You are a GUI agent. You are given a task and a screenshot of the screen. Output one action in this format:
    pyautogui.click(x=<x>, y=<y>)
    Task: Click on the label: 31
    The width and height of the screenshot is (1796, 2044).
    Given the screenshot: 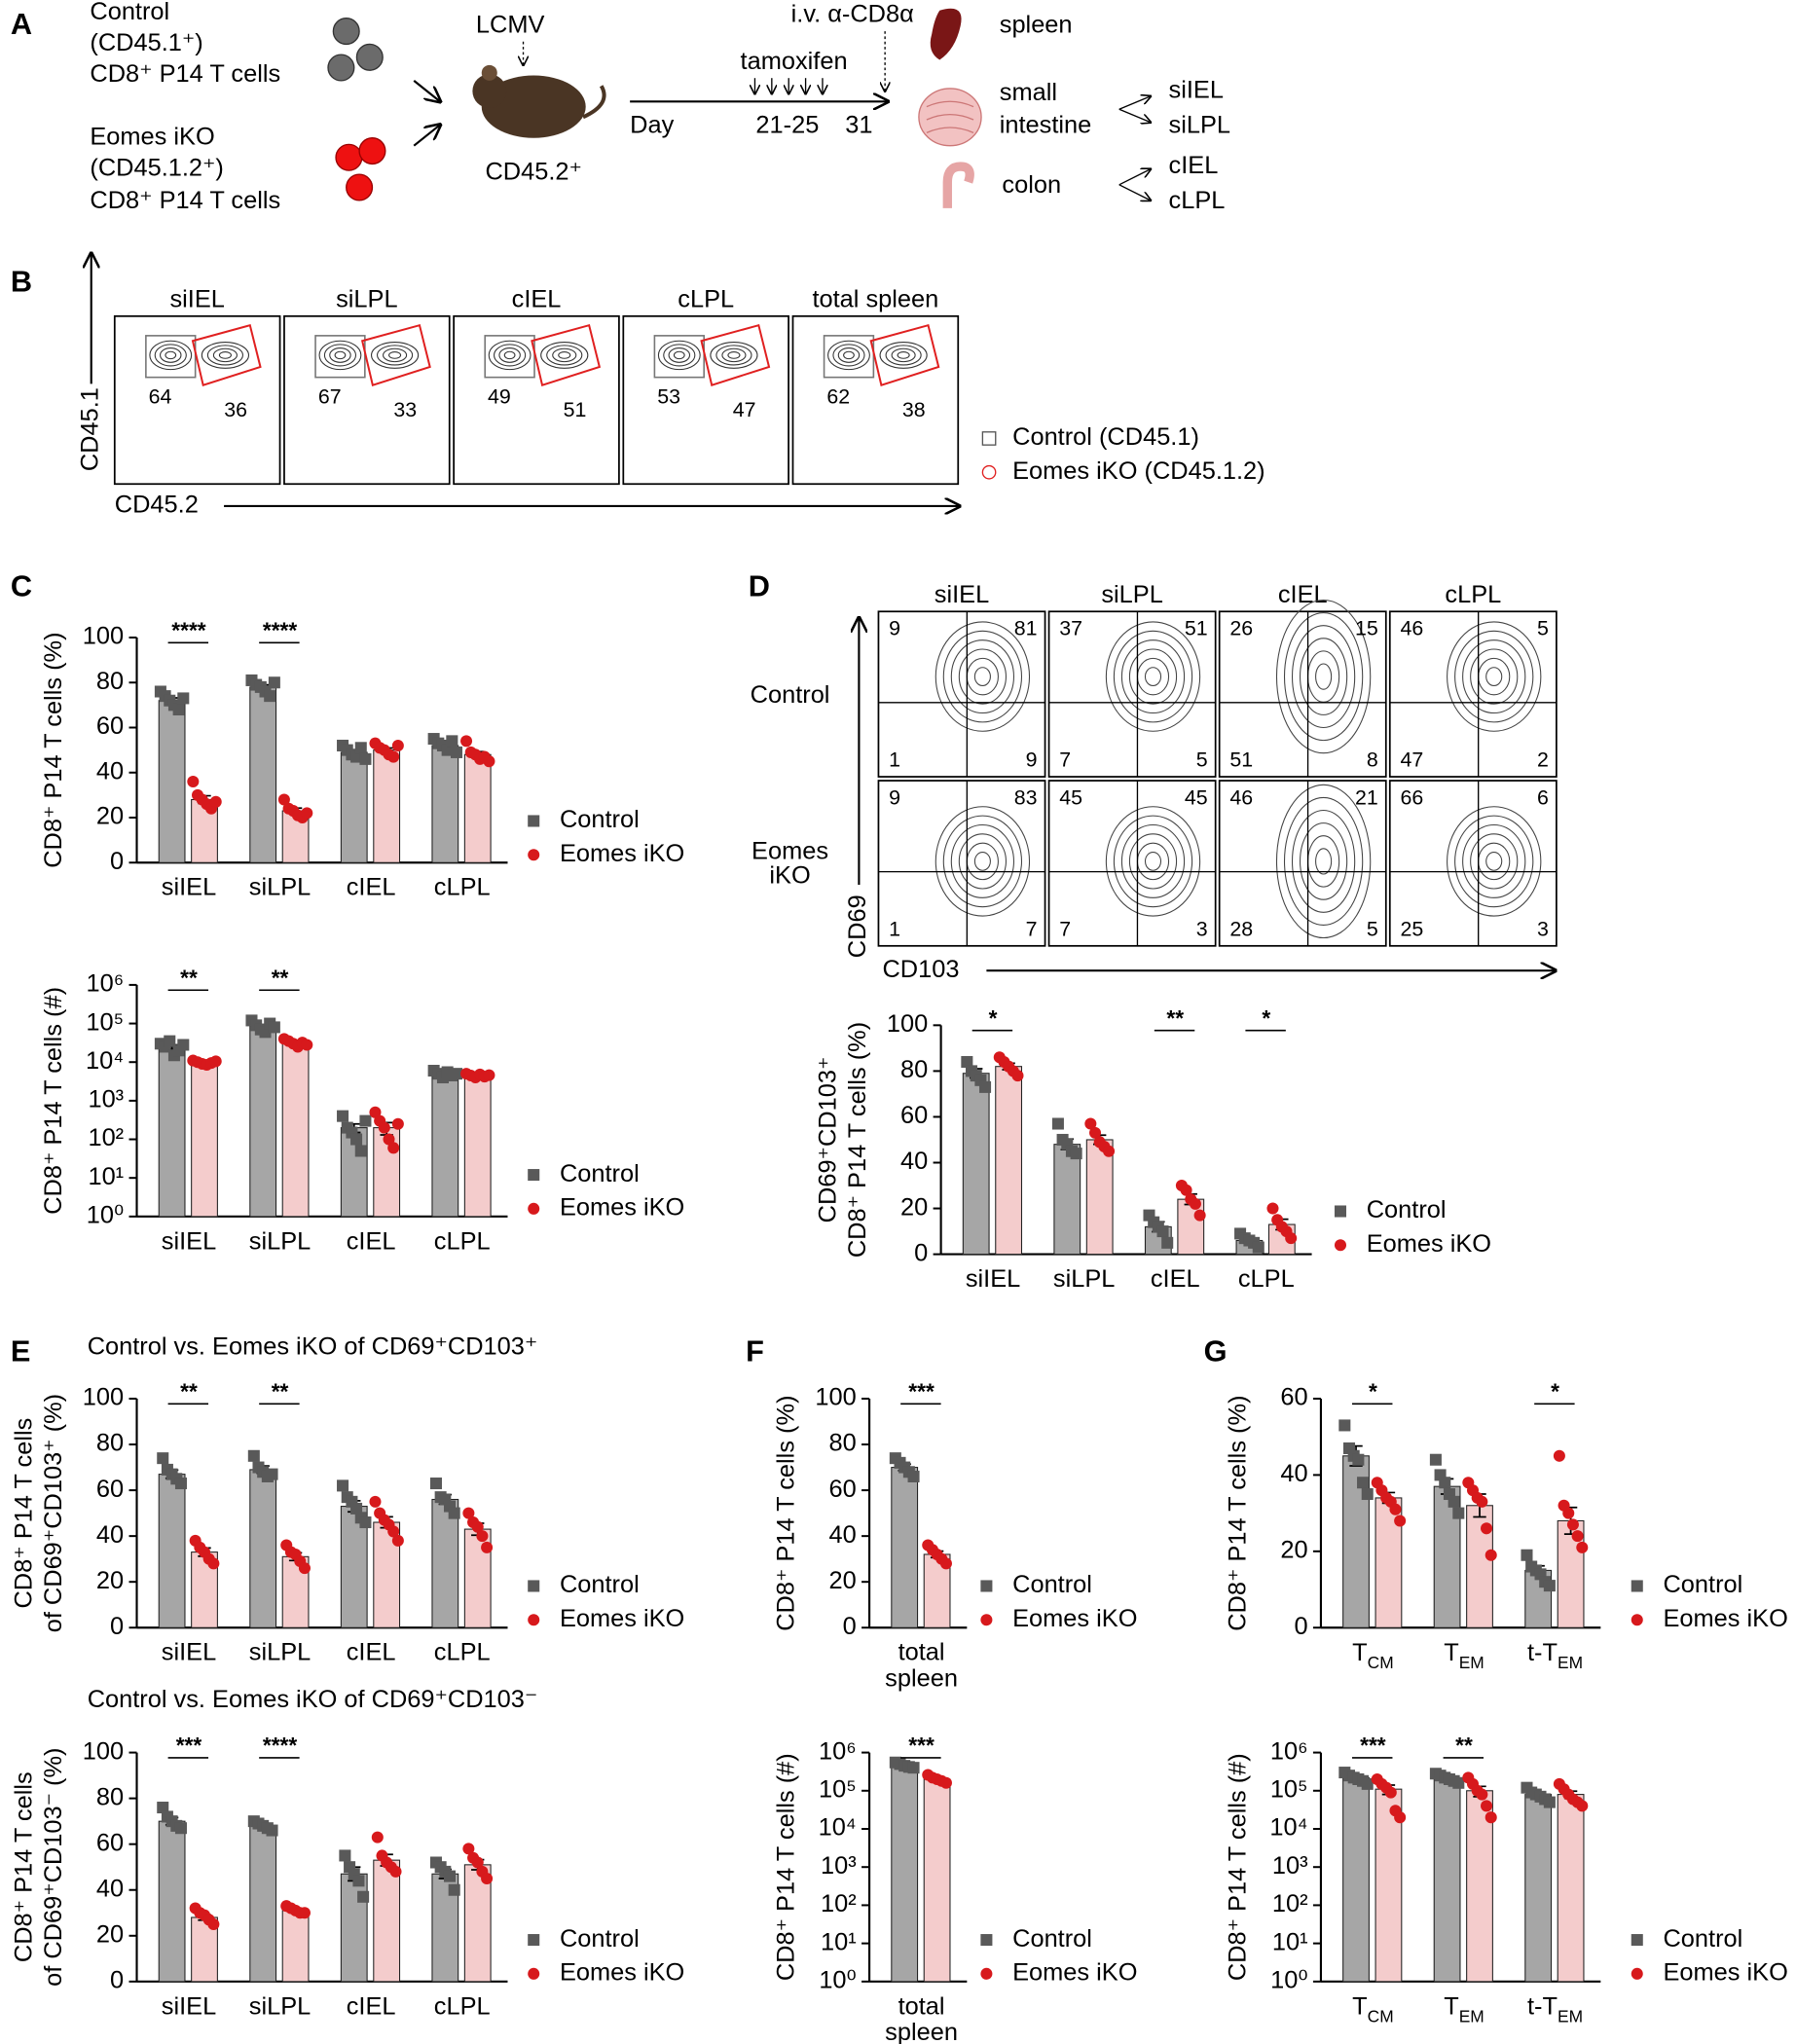 What is the action you would take?
    pyautogui.click(x=858, y=125)
    